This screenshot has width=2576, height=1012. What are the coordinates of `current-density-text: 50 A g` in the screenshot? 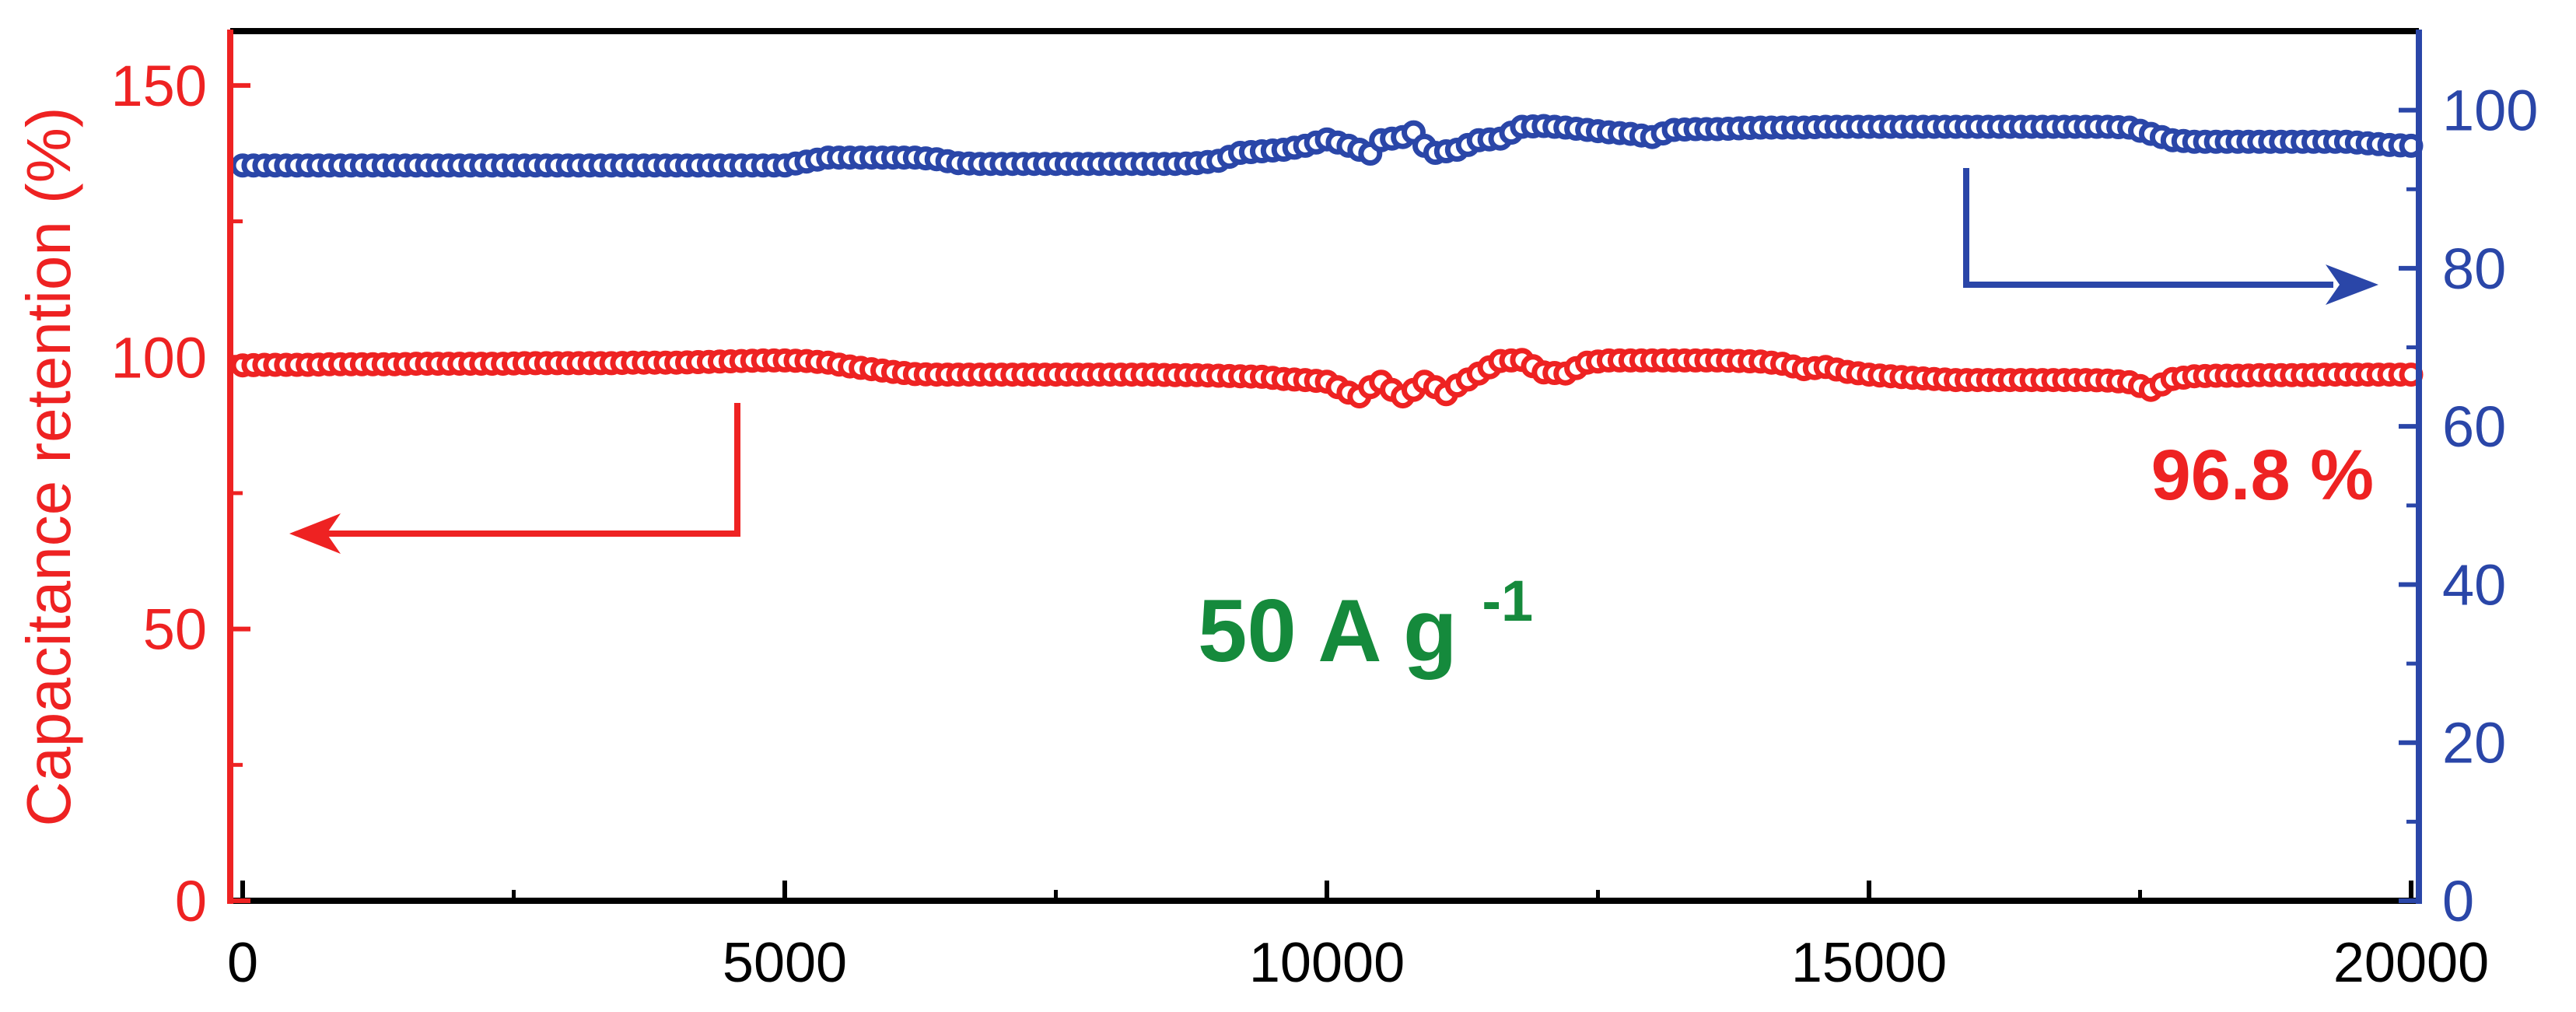 It's located at (1328, 631).